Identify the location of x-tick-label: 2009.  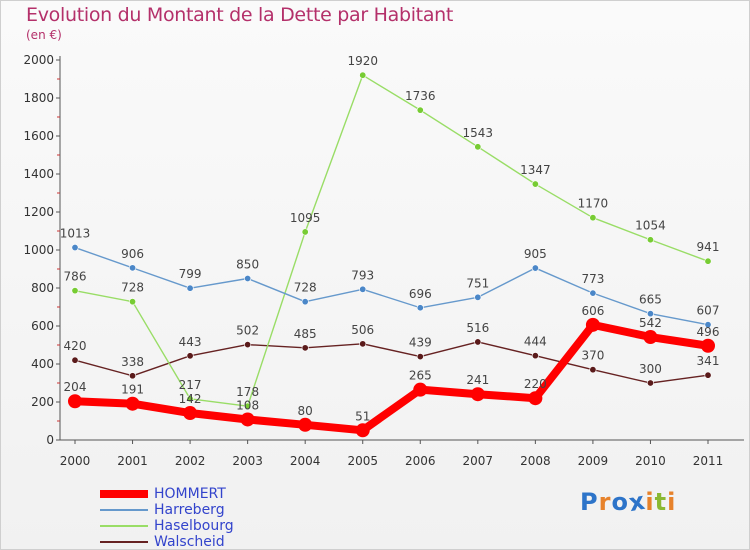
(593, 461).